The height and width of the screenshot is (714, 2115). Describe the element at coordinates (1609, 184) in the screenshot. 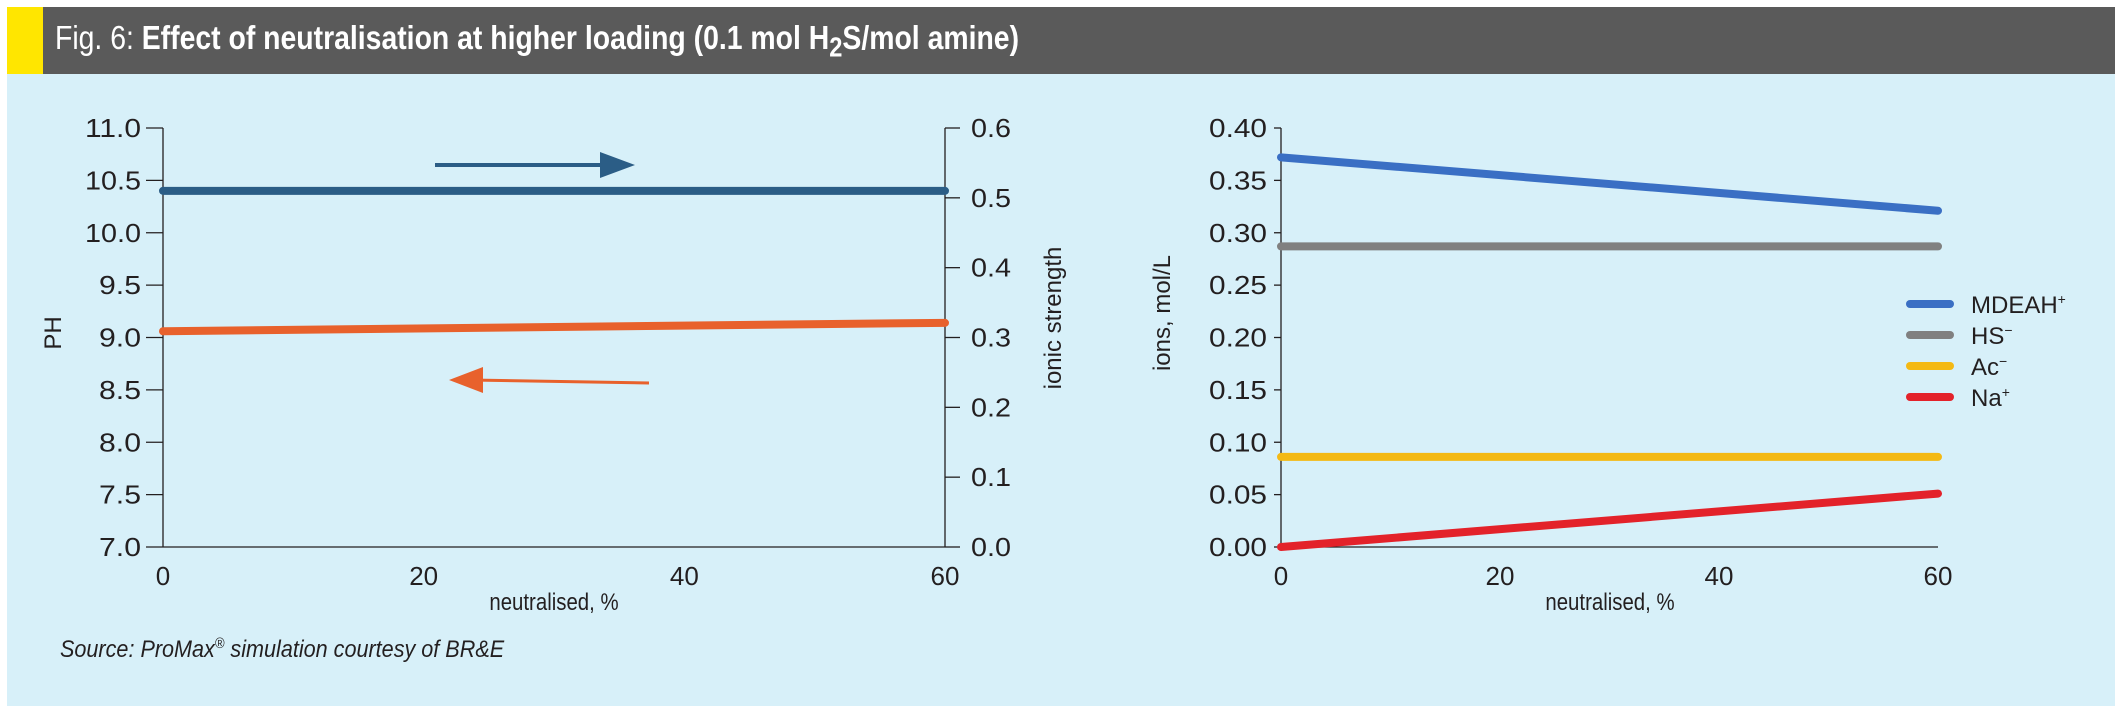

I see `series-line-mdeah` at that location.